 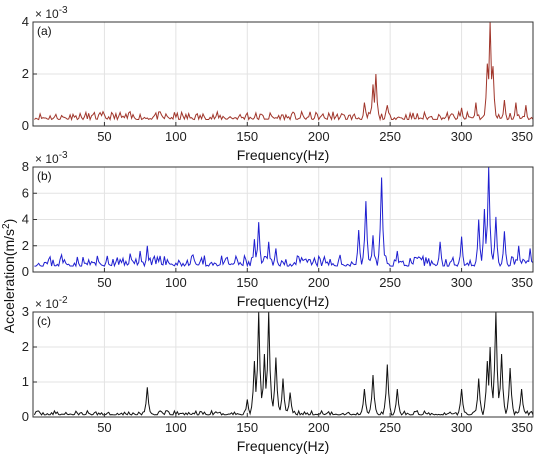 I want to click on panel-label: (b), so click(x=44, y=176).